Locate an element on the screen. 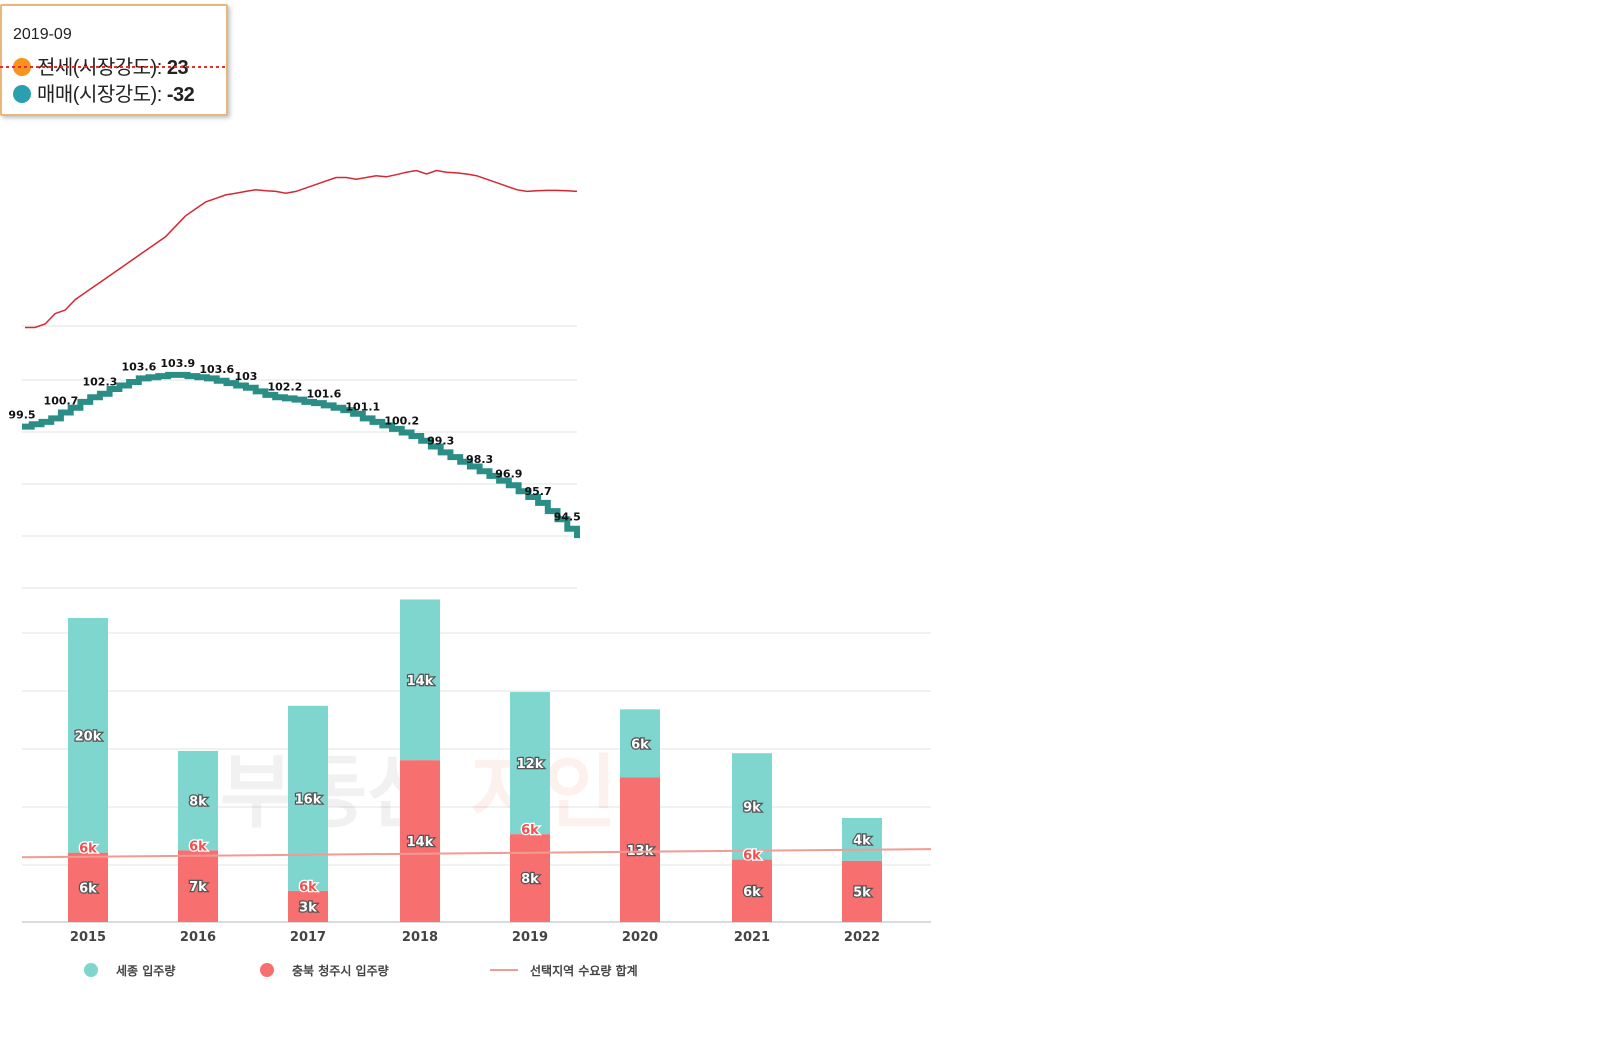  sales-index-data-label: 103 is located at coordinates (245, 376).